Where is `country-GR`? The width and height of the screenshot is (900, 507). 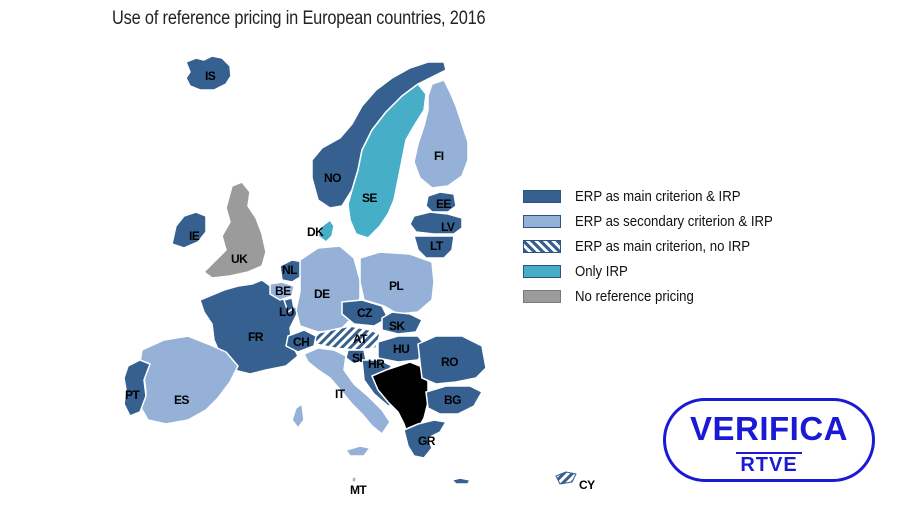
country-GR is located at coordinates (425, 439).